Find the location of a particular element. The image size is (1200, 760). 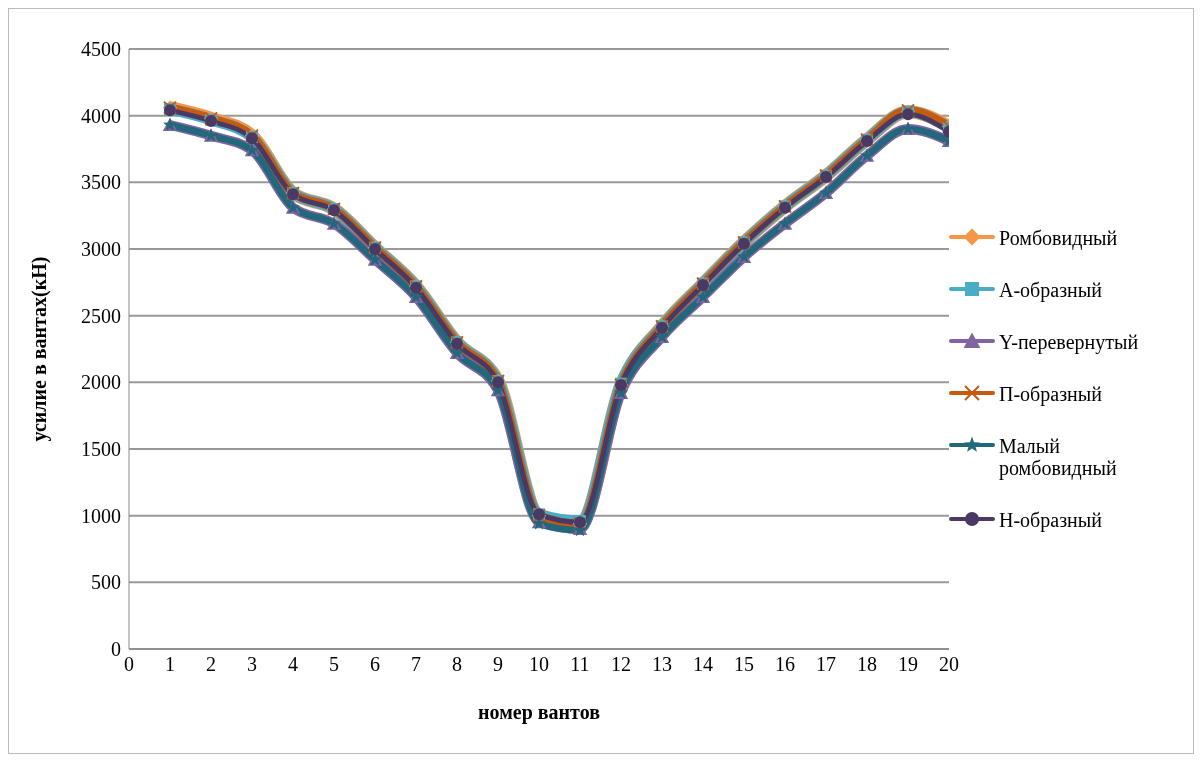

x-tick-label: 3 is located at coordinates (252, 664).